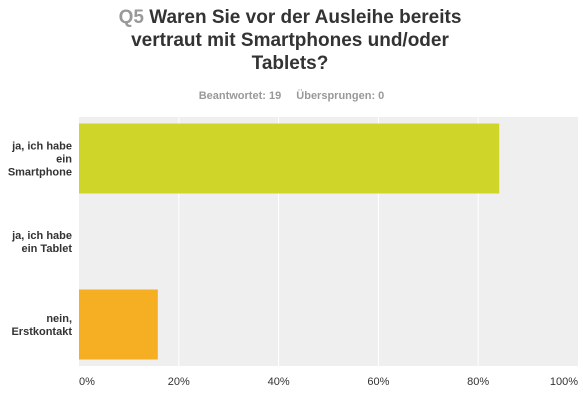 The height and width of the screenshot is (405, 583). What do you see at coordinates (378, 382) in the screenshot?
I see `x-tick-label: 60%` at bounding box center [378, 382].